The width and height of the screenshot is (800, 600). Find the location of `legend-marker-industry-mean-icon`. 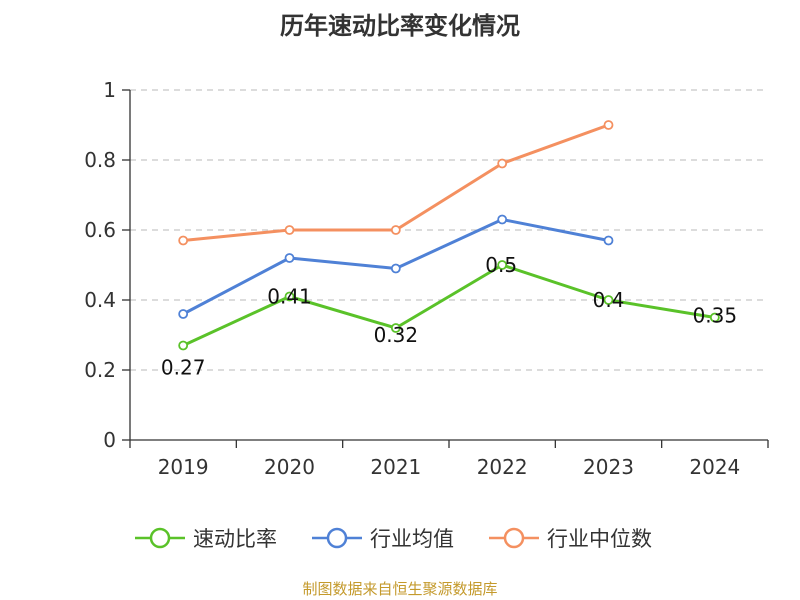

legend-marker-industry-mean-icon is located at coordinates (337, 538).